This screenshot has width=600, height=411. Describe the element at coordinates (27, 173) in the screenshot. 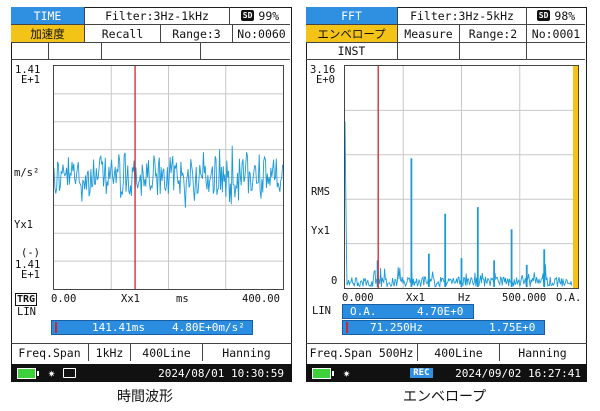

I see `y-unit: m/s²` at that location.